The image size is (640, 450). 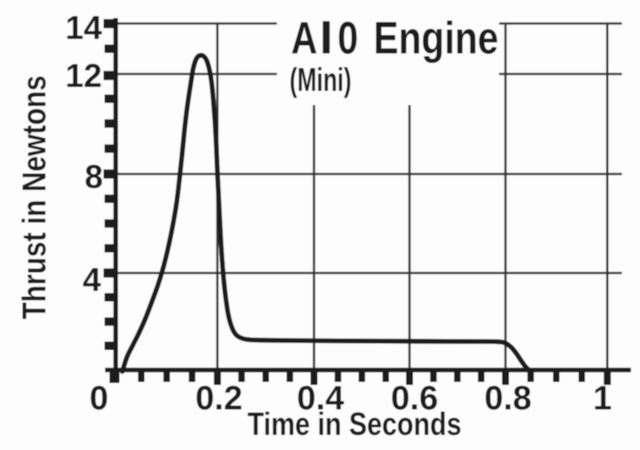 I want to click on svg-text: 0.4, so click(x=320, y=399).